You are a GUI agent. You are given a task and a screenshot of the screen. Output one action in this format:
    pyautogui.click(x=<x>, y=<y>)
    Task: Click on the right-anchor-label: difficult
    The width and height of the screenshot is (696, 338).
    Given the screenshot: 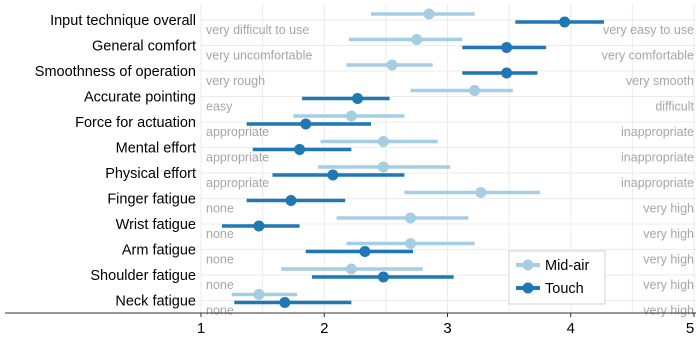 What is the action you would take?
    pyautogui.click(x=674, y=107)
    